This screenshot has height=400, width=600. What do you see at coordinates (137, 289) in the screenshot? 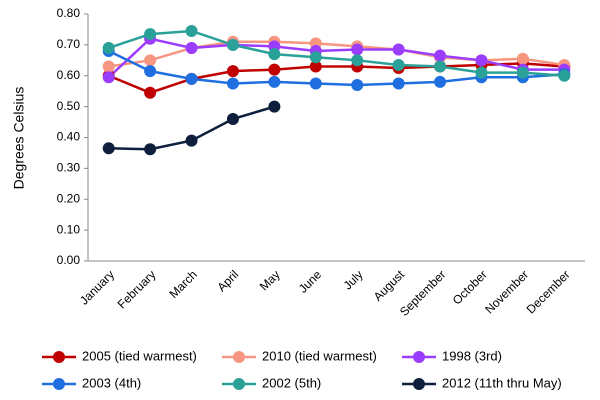
I see `x-tick-label: February` at bounding box center [137, 289].